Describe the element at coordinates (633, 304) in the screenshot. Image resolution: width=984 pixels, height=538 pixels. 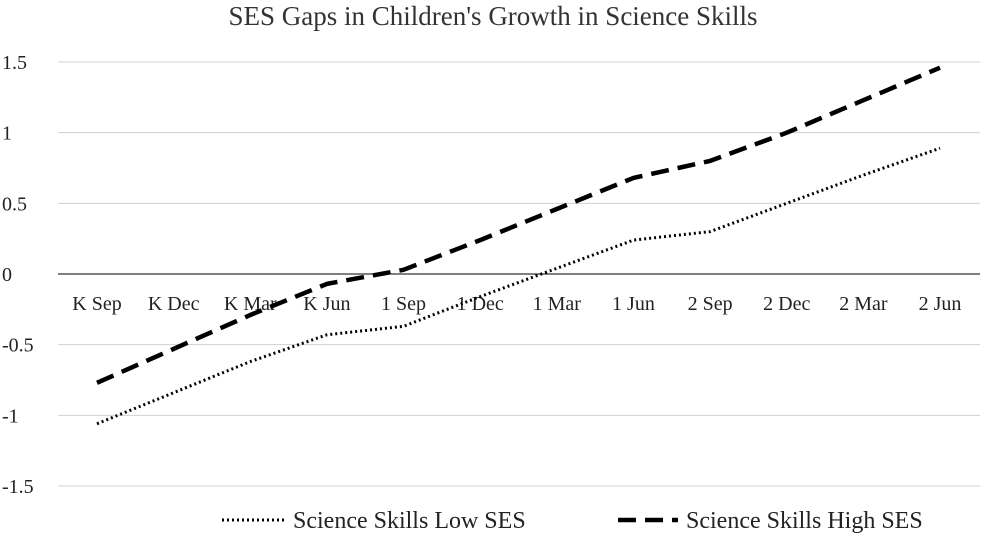
I see `x-tick-label: 1 Jun` at that location.